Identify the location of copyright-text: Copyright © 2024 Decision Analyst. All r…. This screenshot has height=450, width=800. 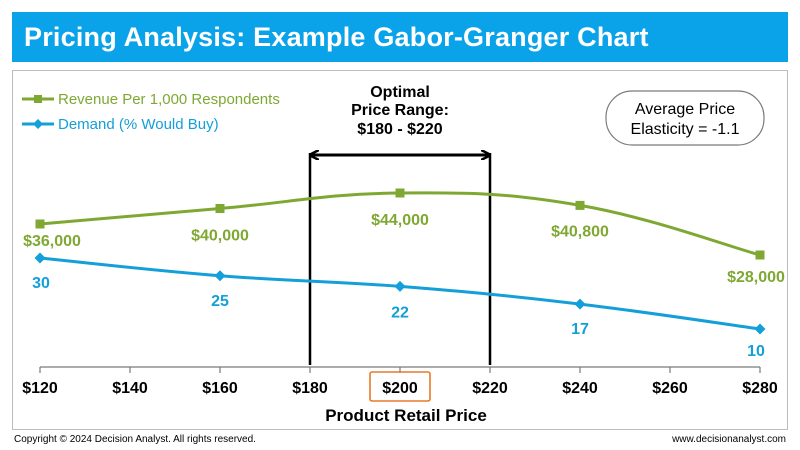
(135, 439).